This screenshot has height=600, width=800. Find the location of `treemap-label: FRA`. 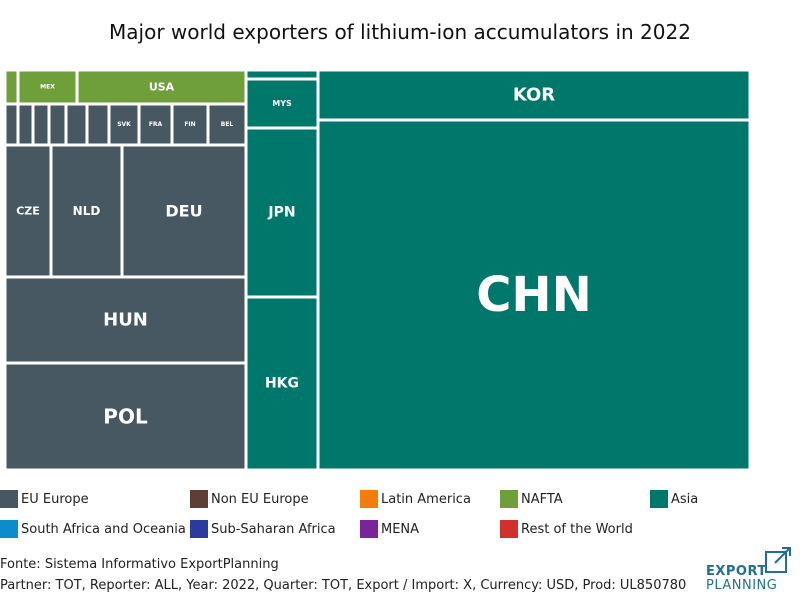

treemap-label: FRA is located at coordinates (156, 124).